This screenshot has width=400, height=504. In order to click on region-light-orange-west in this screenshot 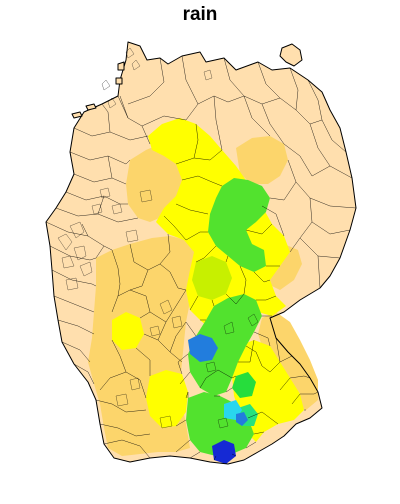, I will do `click(143, 346)`.